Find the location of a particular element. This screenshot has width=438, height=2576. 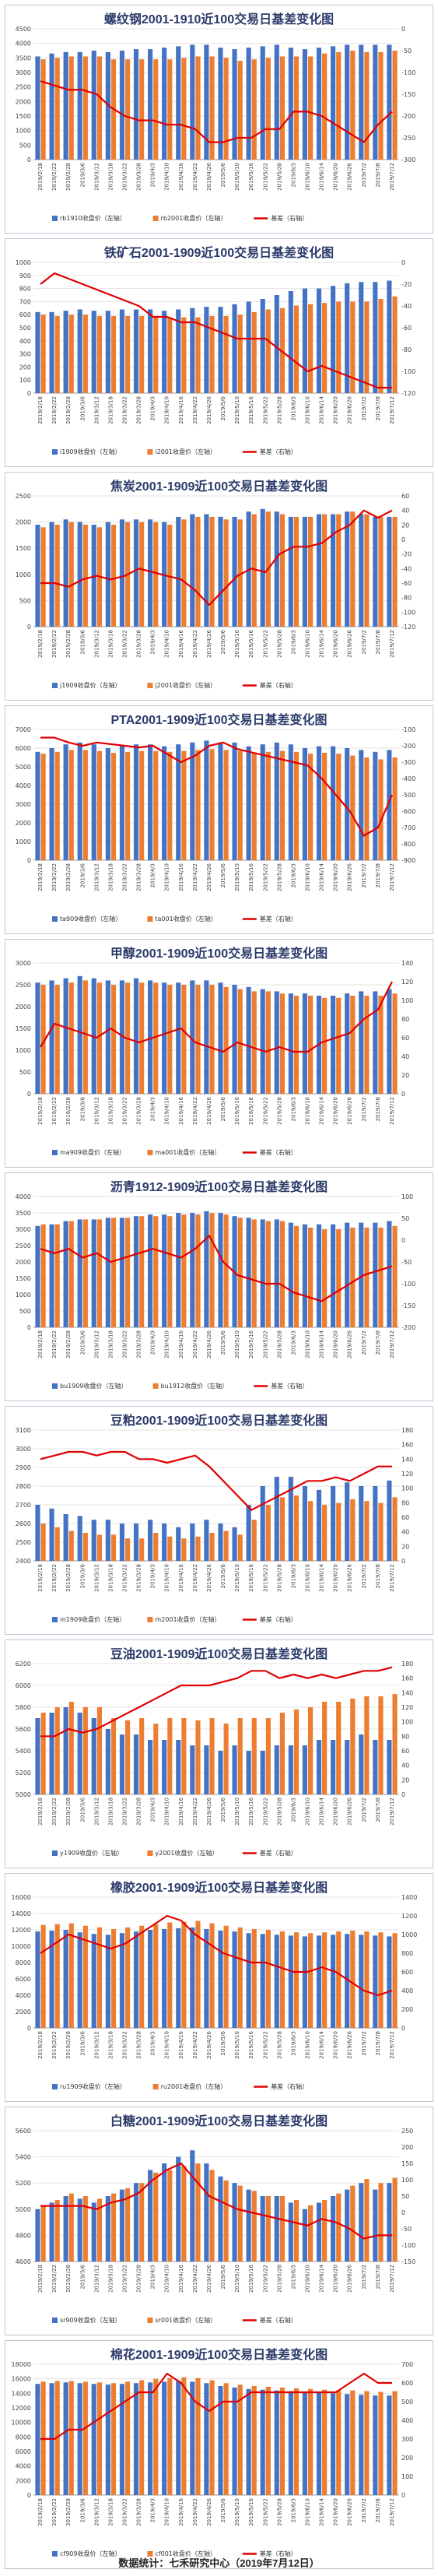

x-tick-label: 2019/5/22 is located at coordinates (265, 877).